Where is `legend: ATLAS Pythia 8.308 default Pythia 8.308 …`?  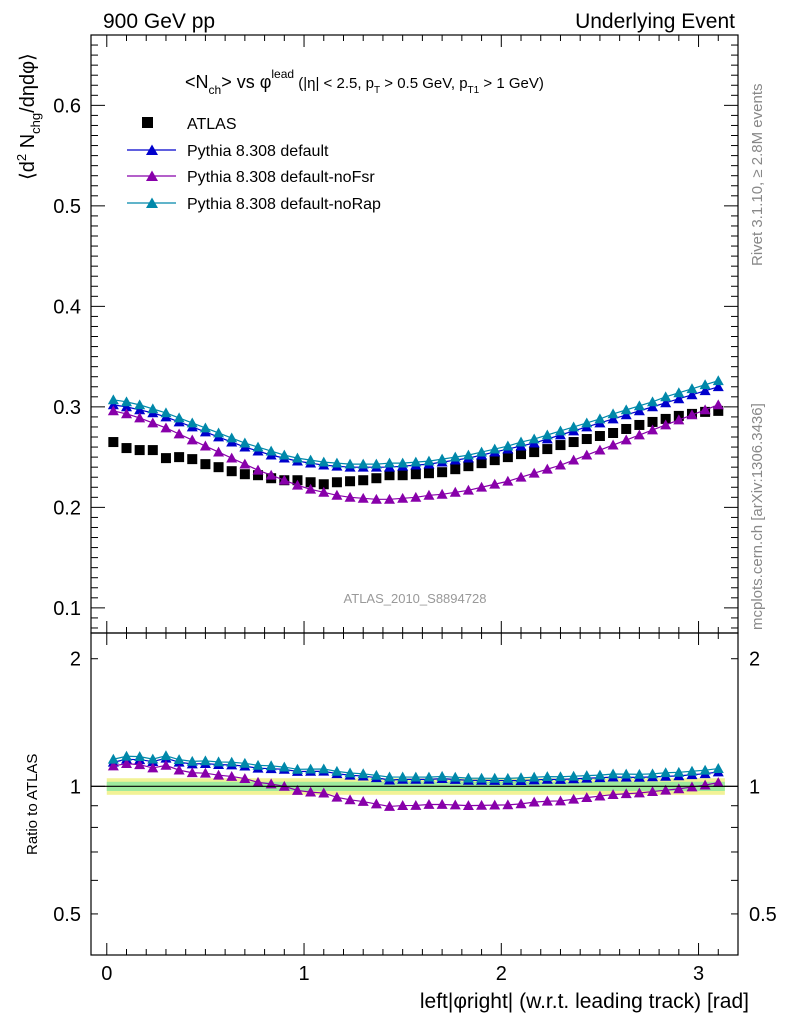
legend: ATLAS Pythia 8.308 default Pythia 8.308 … is located at coordinates (254, 164).